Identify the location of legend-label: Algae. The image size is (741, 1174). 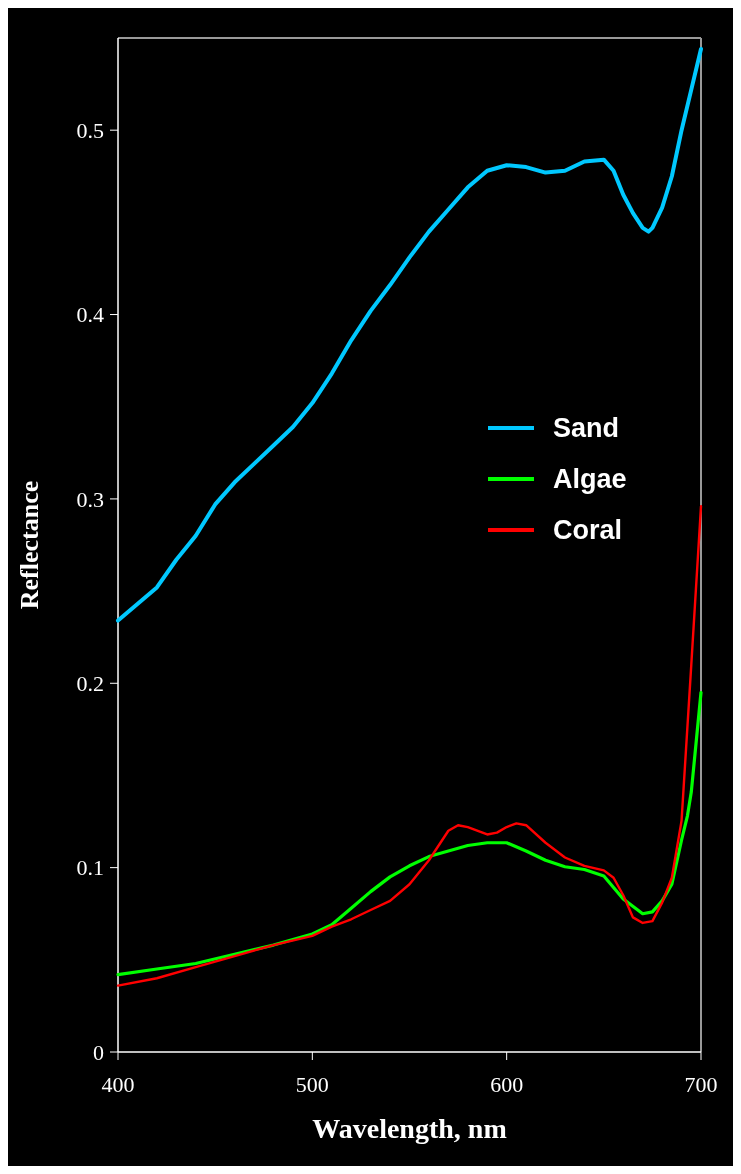
(590, 479).